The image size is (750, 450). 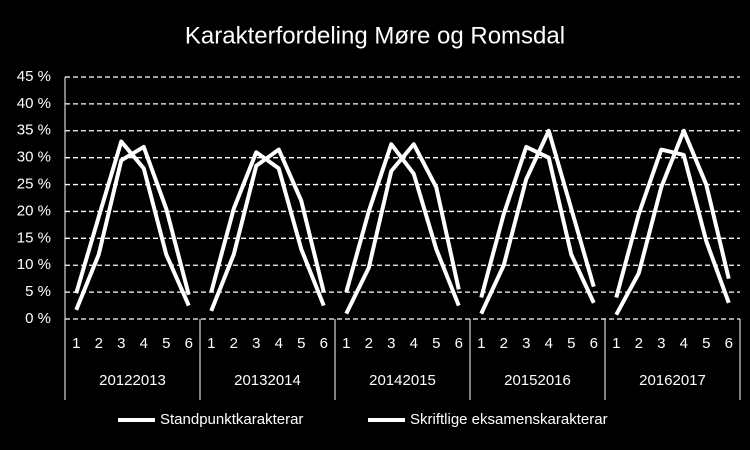 I want to click on group-label: 20152016, so click(x=537, y=380).